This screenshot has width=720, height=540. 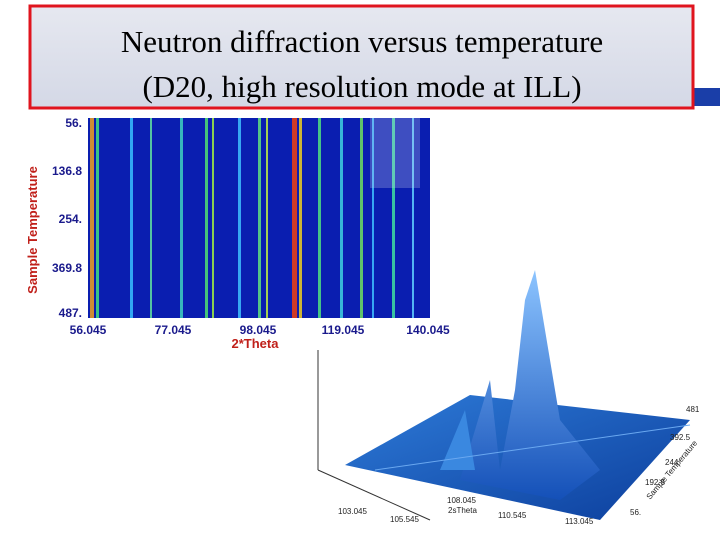 I want to click on y-tick-label: 481, so click(x=693, y=409).